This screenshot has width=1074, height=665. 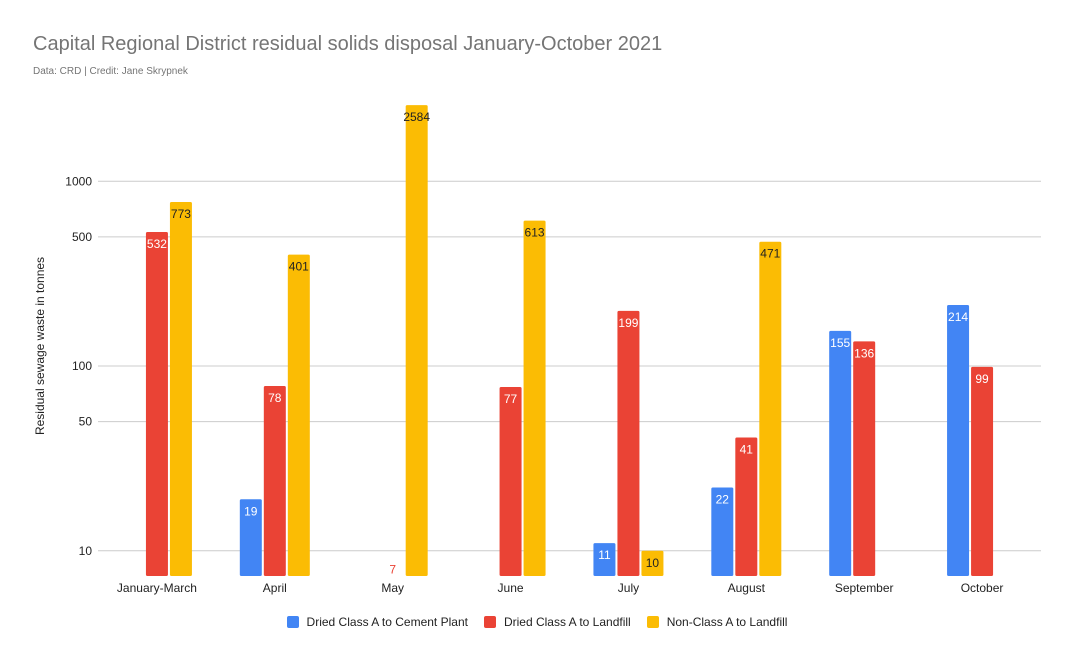 I want to click on y-tick-label: 10, so click(x=86, y=551).